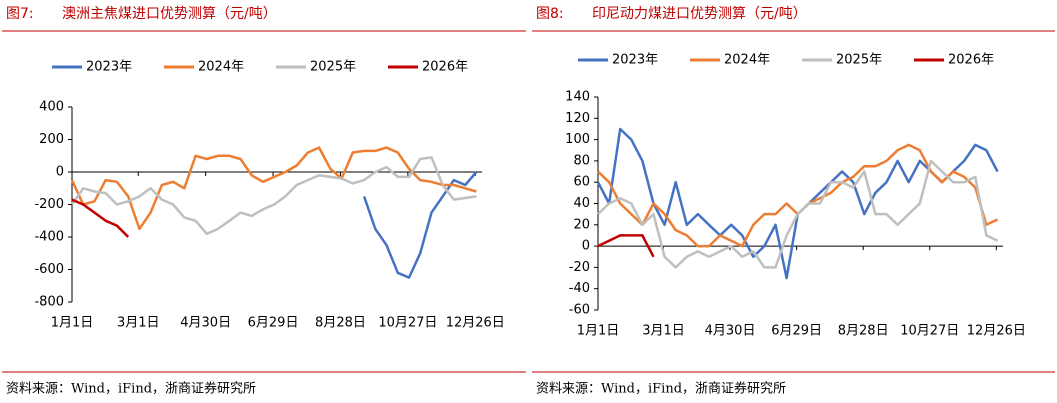 This screenshot has width=1057, height=403. Describe the element at coordinates (20, 14) in the screenshot. I see `figure-label: 图7:` at that location.